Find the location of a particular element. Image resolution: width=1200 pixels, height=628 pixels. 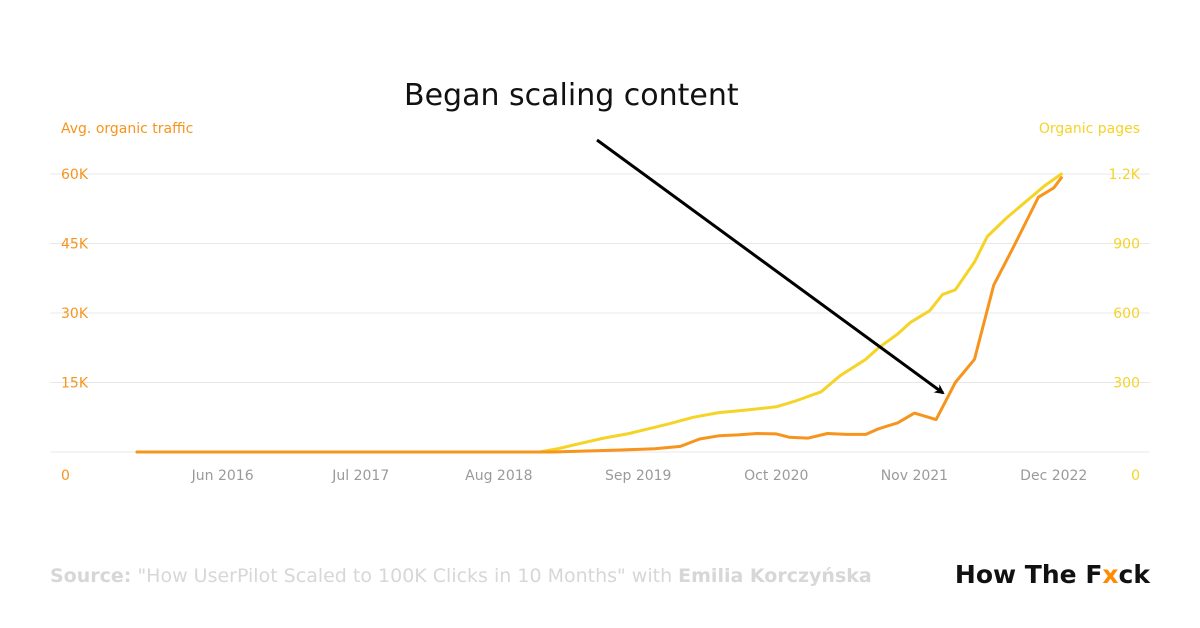

left-axis-title: Avg. organic traffic is located at coordinates (127, 129).